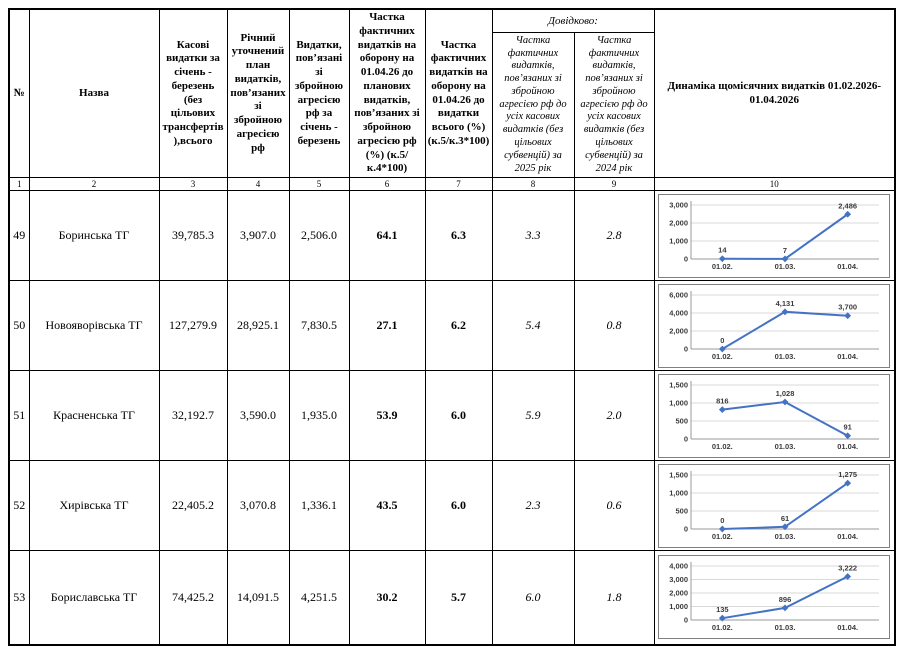 The image size is (900, 649). Describe the element at coordinates (94, 93) in the screenshot. I see `header-territory-name: Назва` at that location.